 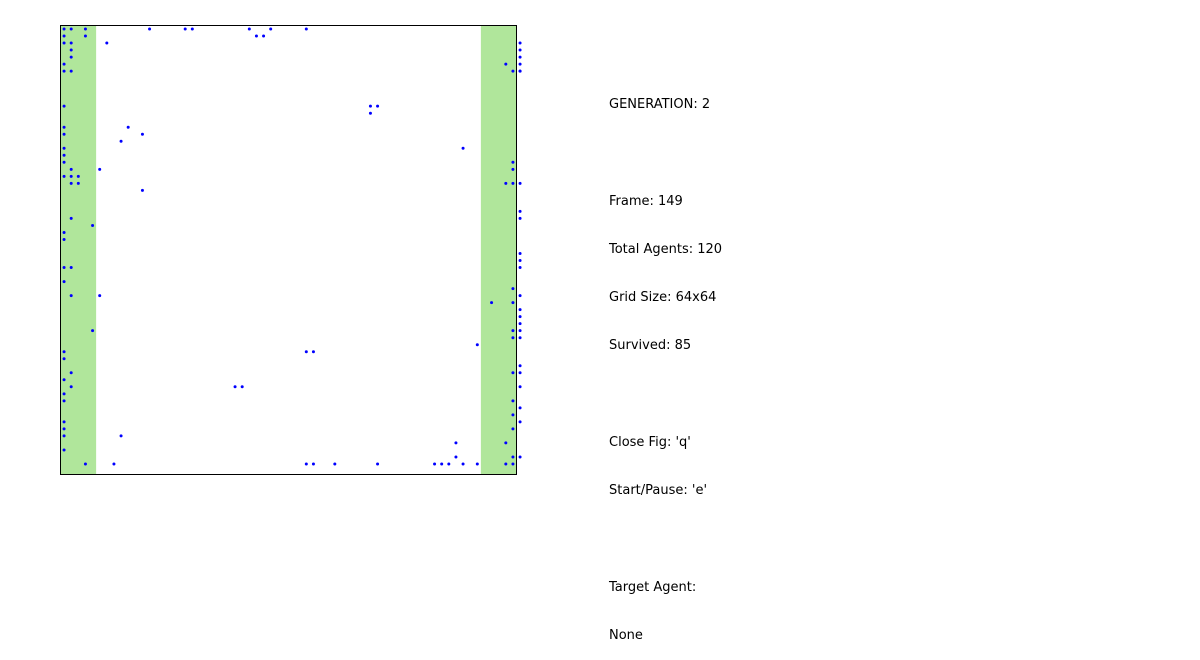 I want to click on survived-count: Survived: 85, so click(x=650, y=345).